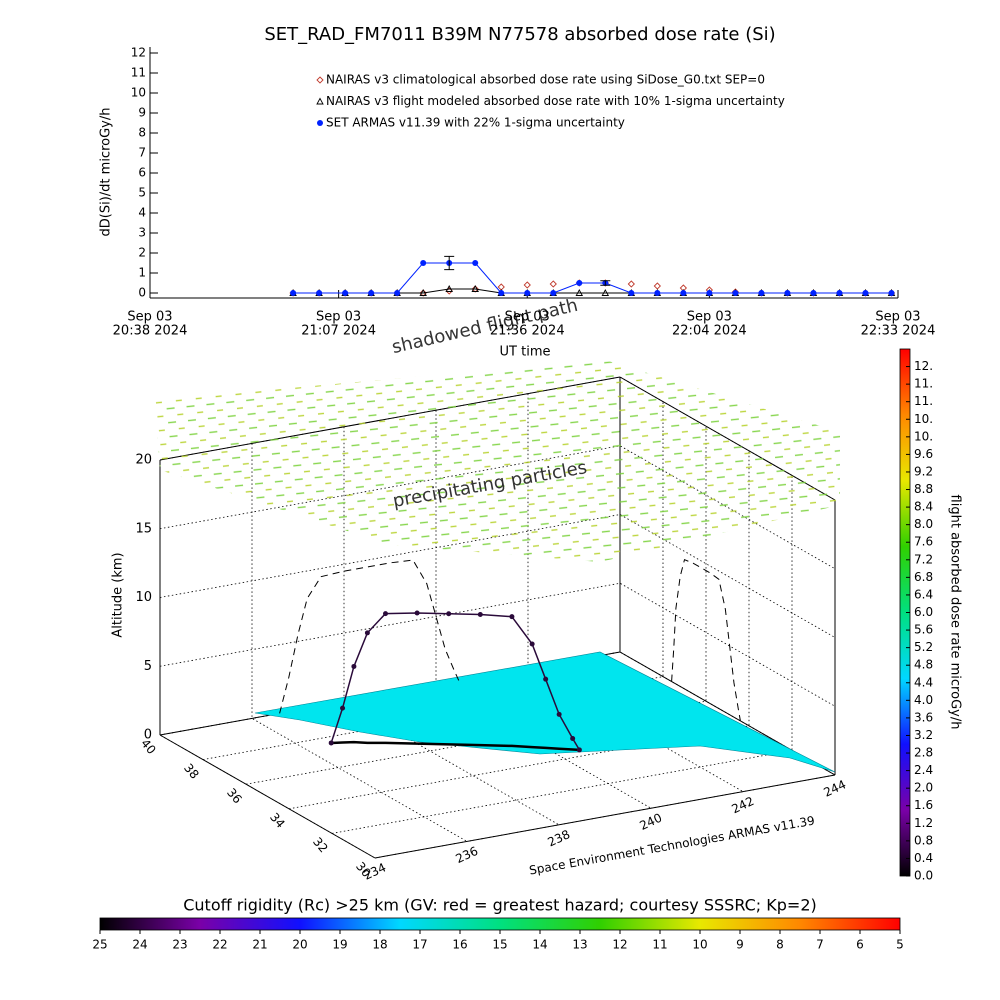  I want to click on colorbar-tick-label: 16, so click(459, 945).